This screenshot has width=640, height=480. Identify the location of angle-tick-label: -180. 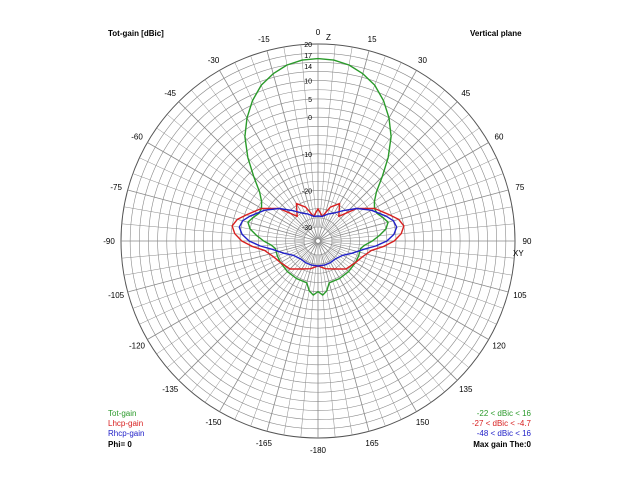
(318, 450).